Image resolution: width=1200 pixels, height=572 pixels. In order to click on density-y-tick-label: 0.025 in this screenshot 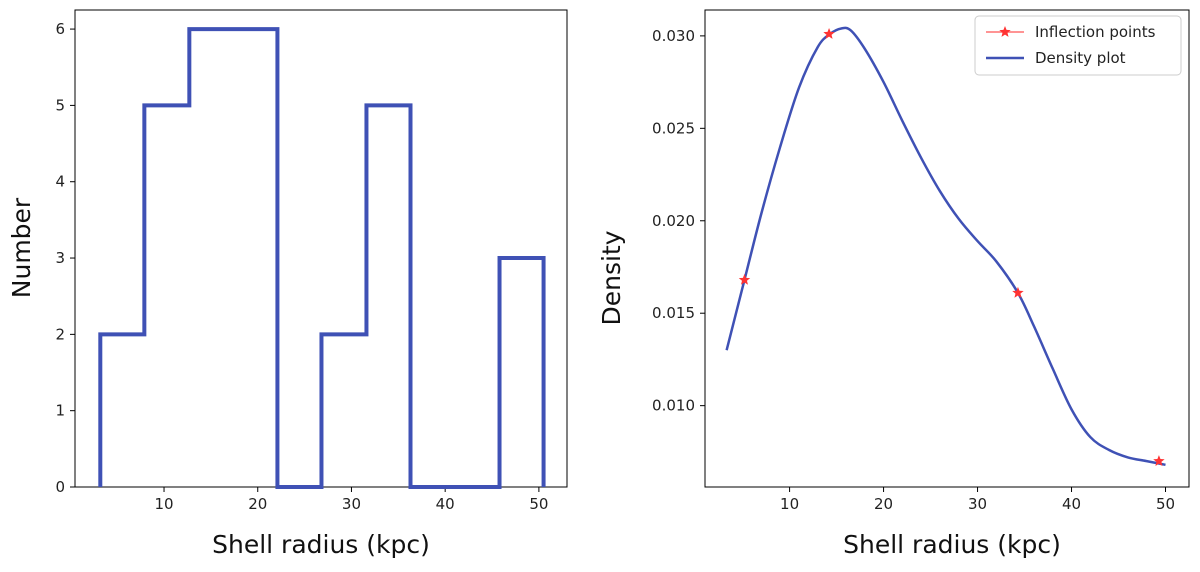, I will do `click(673, 128)`.